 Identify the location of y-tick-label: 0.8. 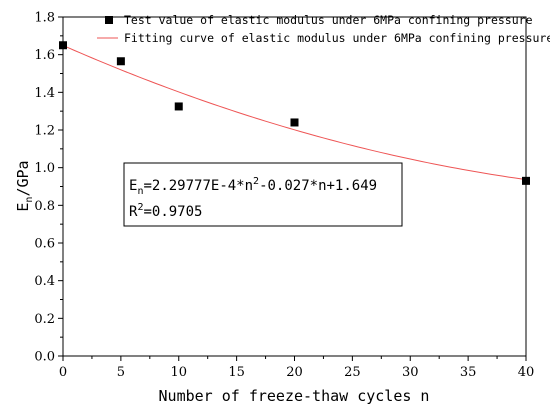
(44, 206).